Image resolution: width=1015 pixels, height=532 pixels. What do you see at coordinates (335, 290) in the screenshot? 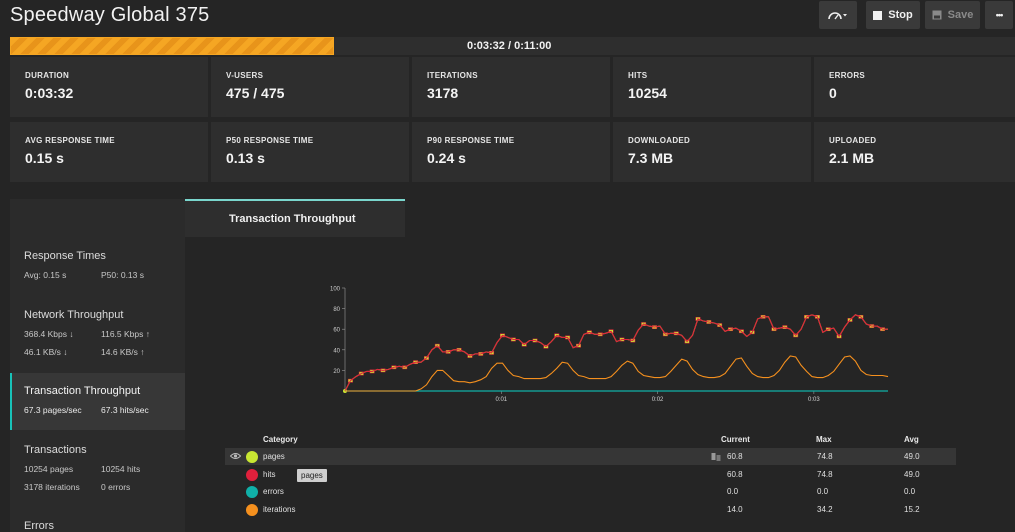
I see `y-tick-label: 100` at bounding box center [335, 290].